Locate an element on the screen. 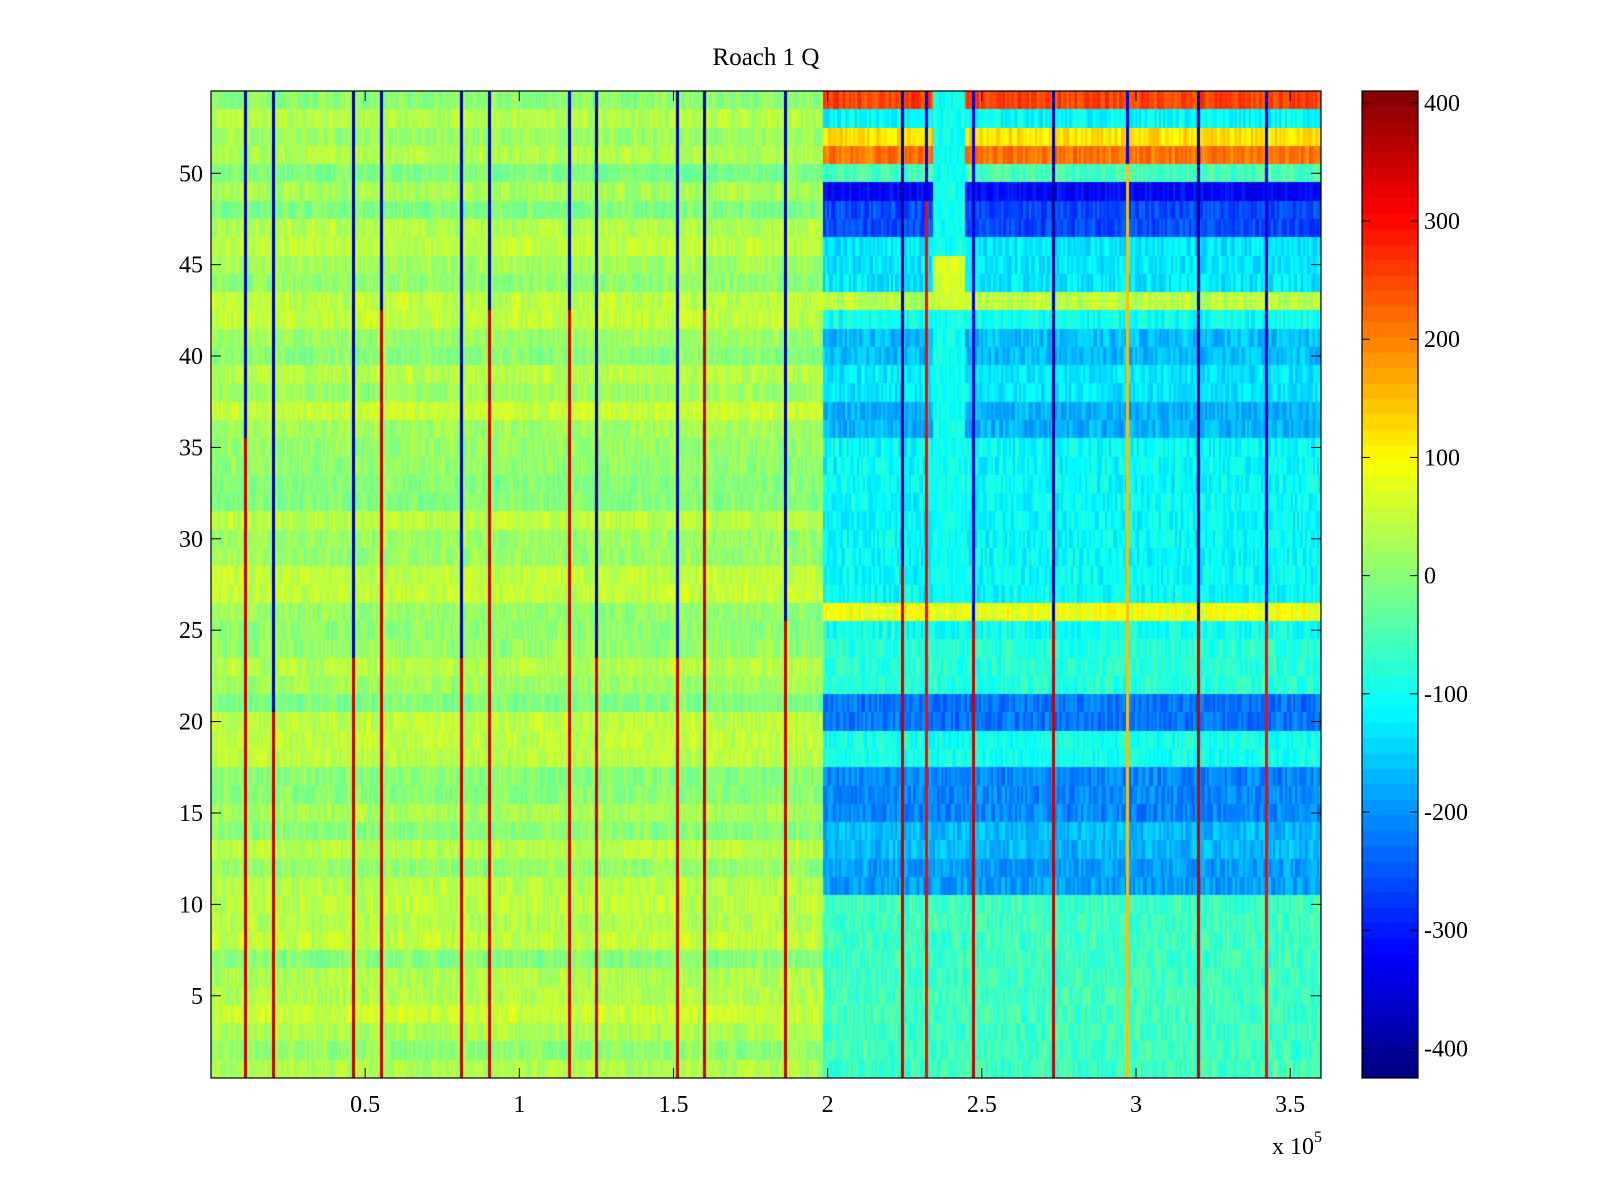 The width and height of the screenshot is (1600, 1200). y-tick-label: 5 is located at coordinates (197, 997).